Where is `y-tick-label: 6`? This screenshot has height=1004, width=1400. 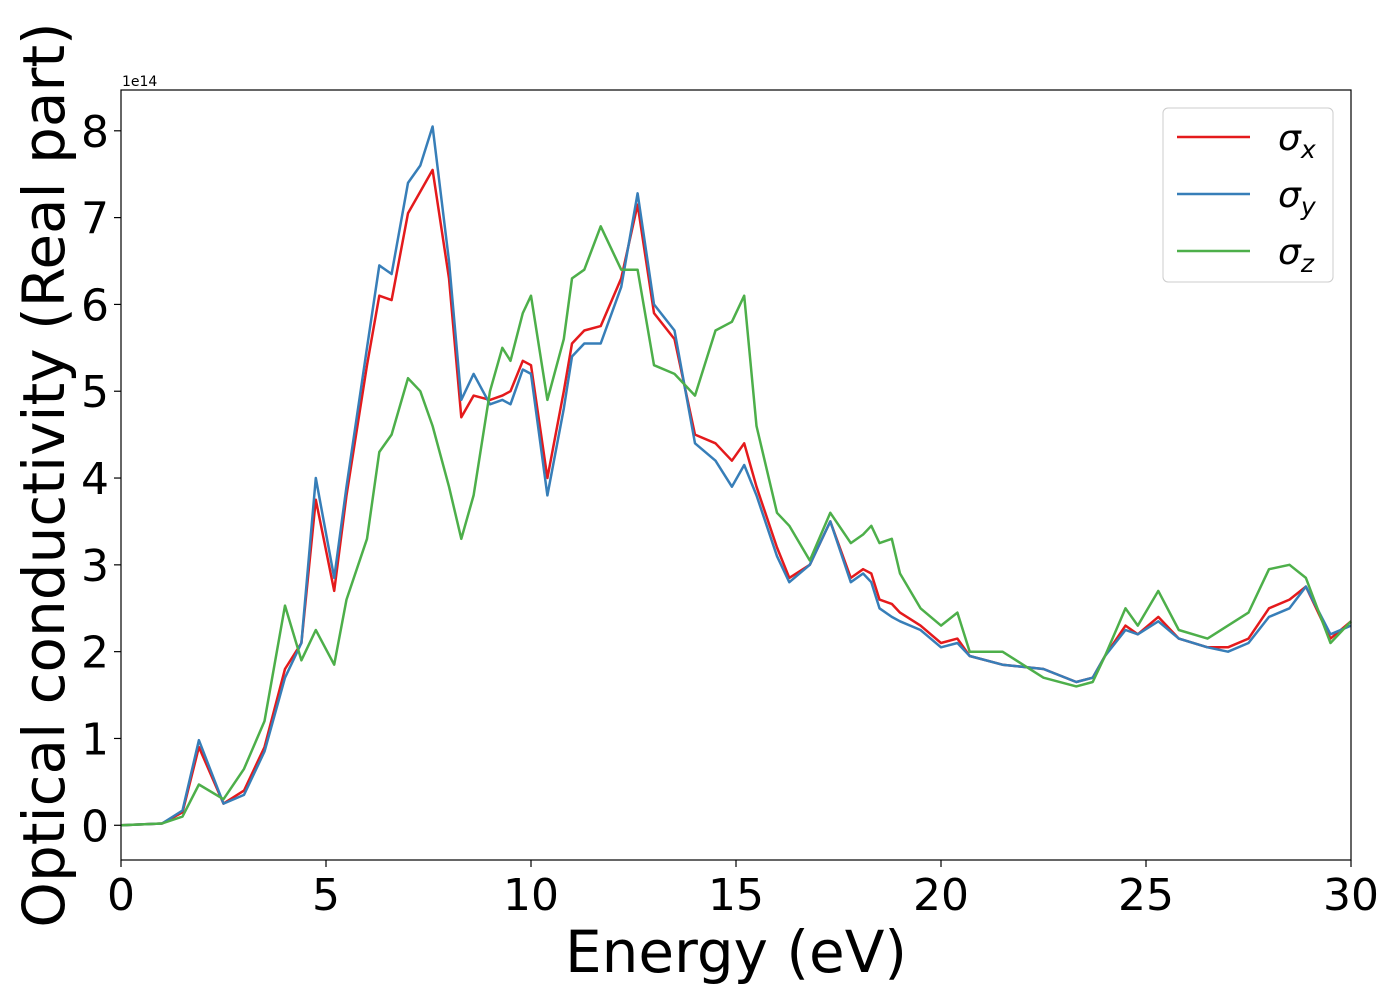
y-tick-label: 6 is located at coordinates (95, 305).